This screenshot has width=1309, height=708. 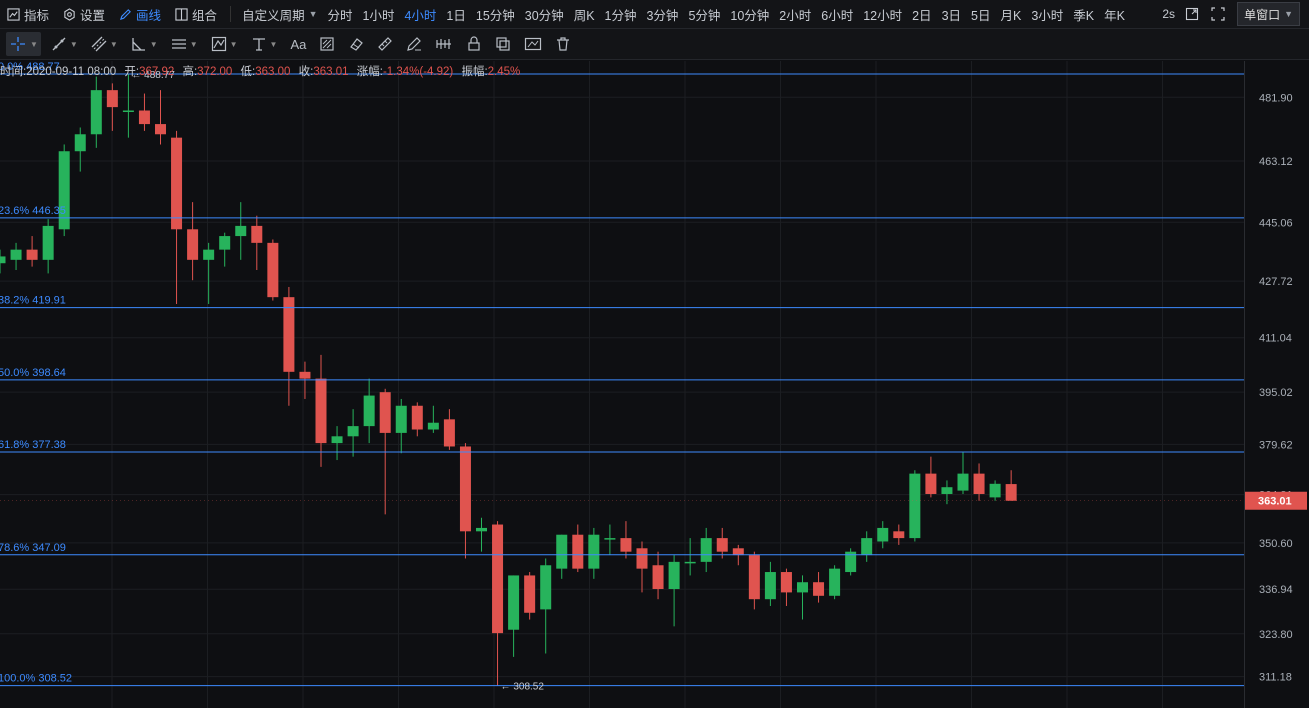 What do you see at coordinates (385, 44) in the screenshot?
I see `ruler-tool` at bounding box center [385, 44].